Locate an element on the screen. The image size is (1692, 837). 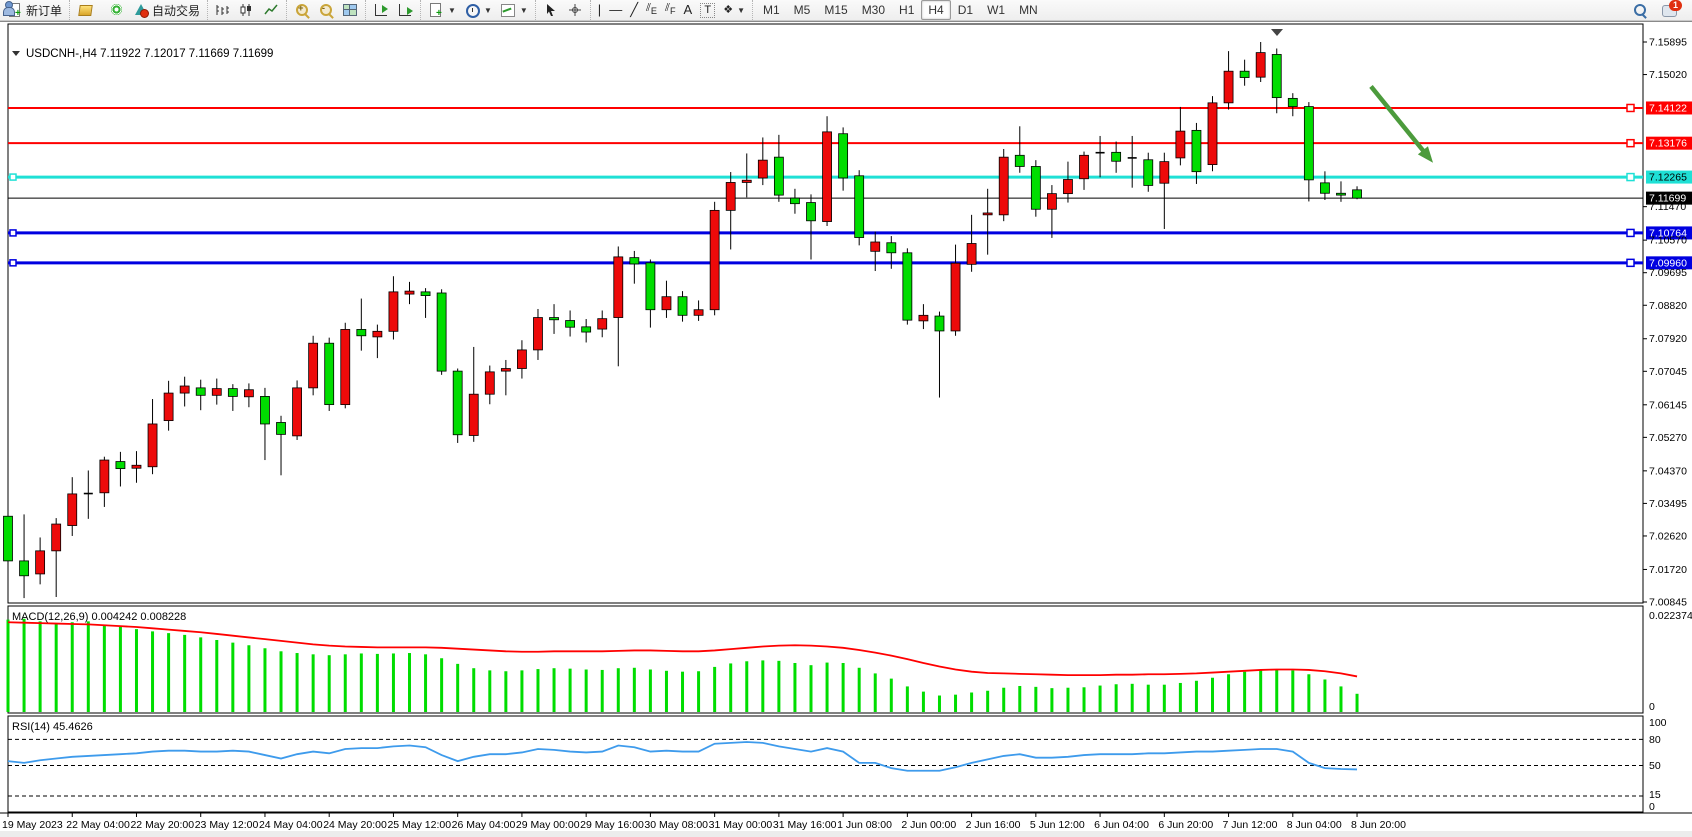
cursor-button is located at coordinates (551, 10).